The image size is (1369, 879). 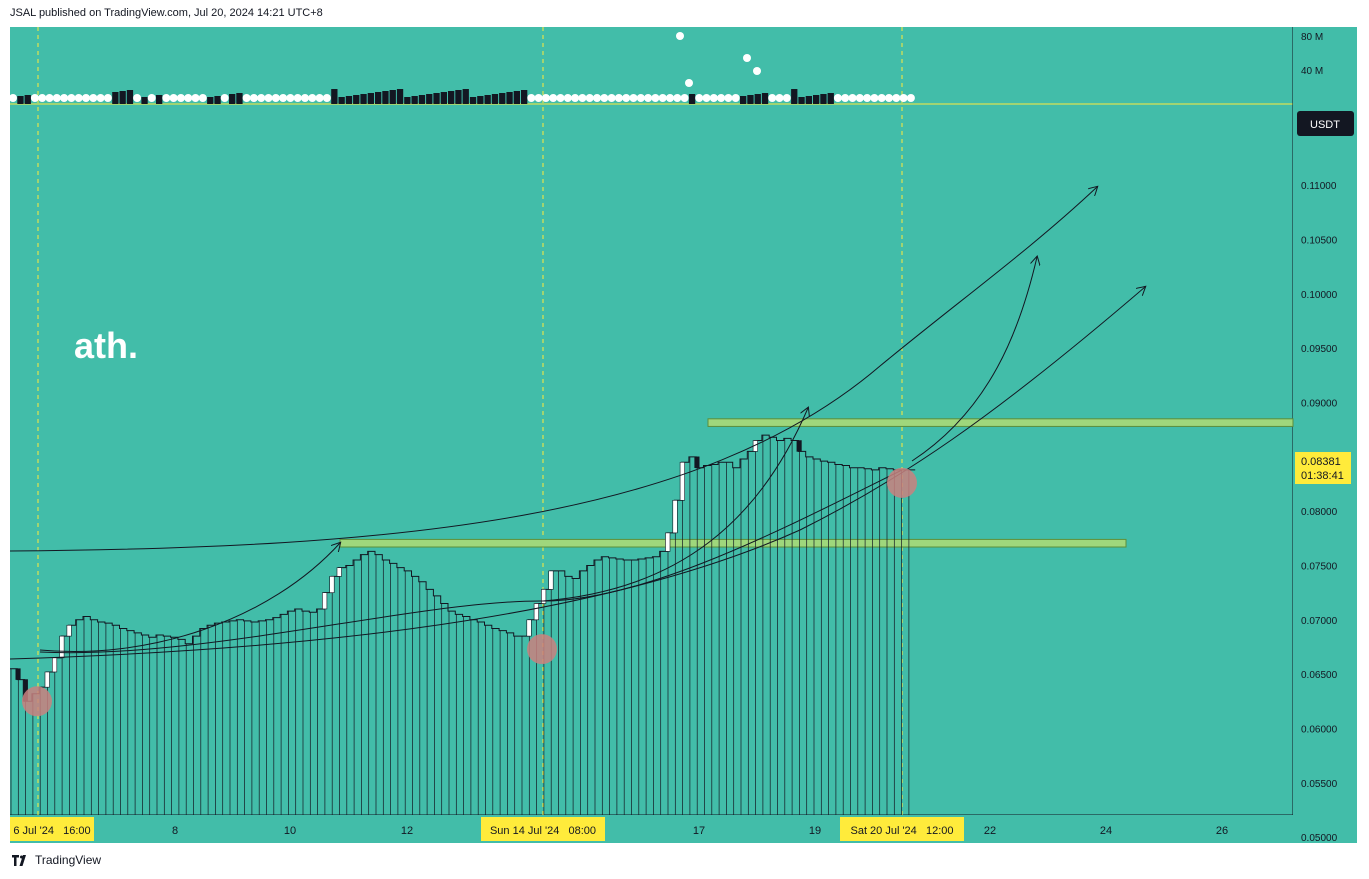 What do you see at coordinates (1106, 831) in the screenshot?
I see `x-label-9: 24` at bounding box center [1106, 831].